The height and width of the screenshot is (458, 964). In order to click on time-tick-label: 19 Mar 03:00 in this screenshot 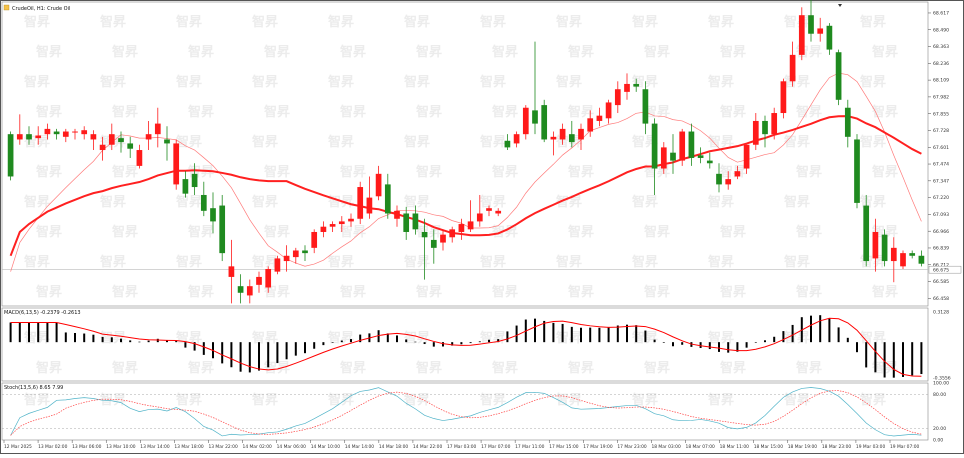, I will do `click(871, 447)`.